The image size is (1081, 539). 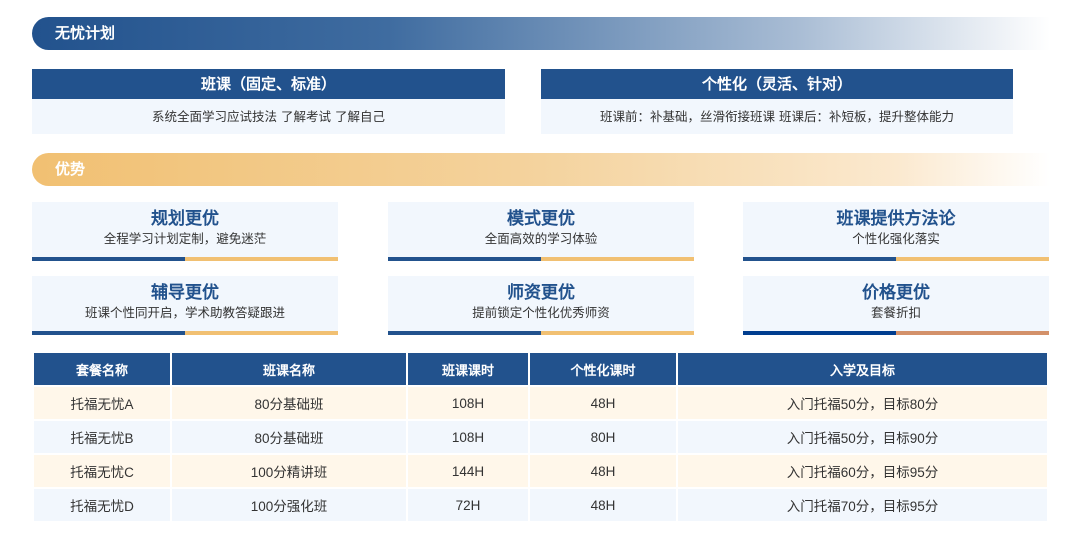 I want to click on advantage-title: 价格更优, so click(x=896, y=293).